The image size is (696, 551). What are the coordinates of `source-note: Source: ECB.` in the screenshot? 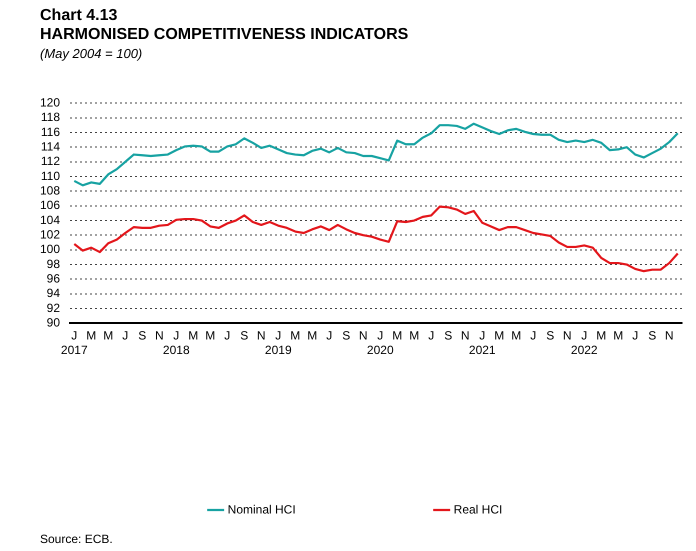 It's located at (76, 539).